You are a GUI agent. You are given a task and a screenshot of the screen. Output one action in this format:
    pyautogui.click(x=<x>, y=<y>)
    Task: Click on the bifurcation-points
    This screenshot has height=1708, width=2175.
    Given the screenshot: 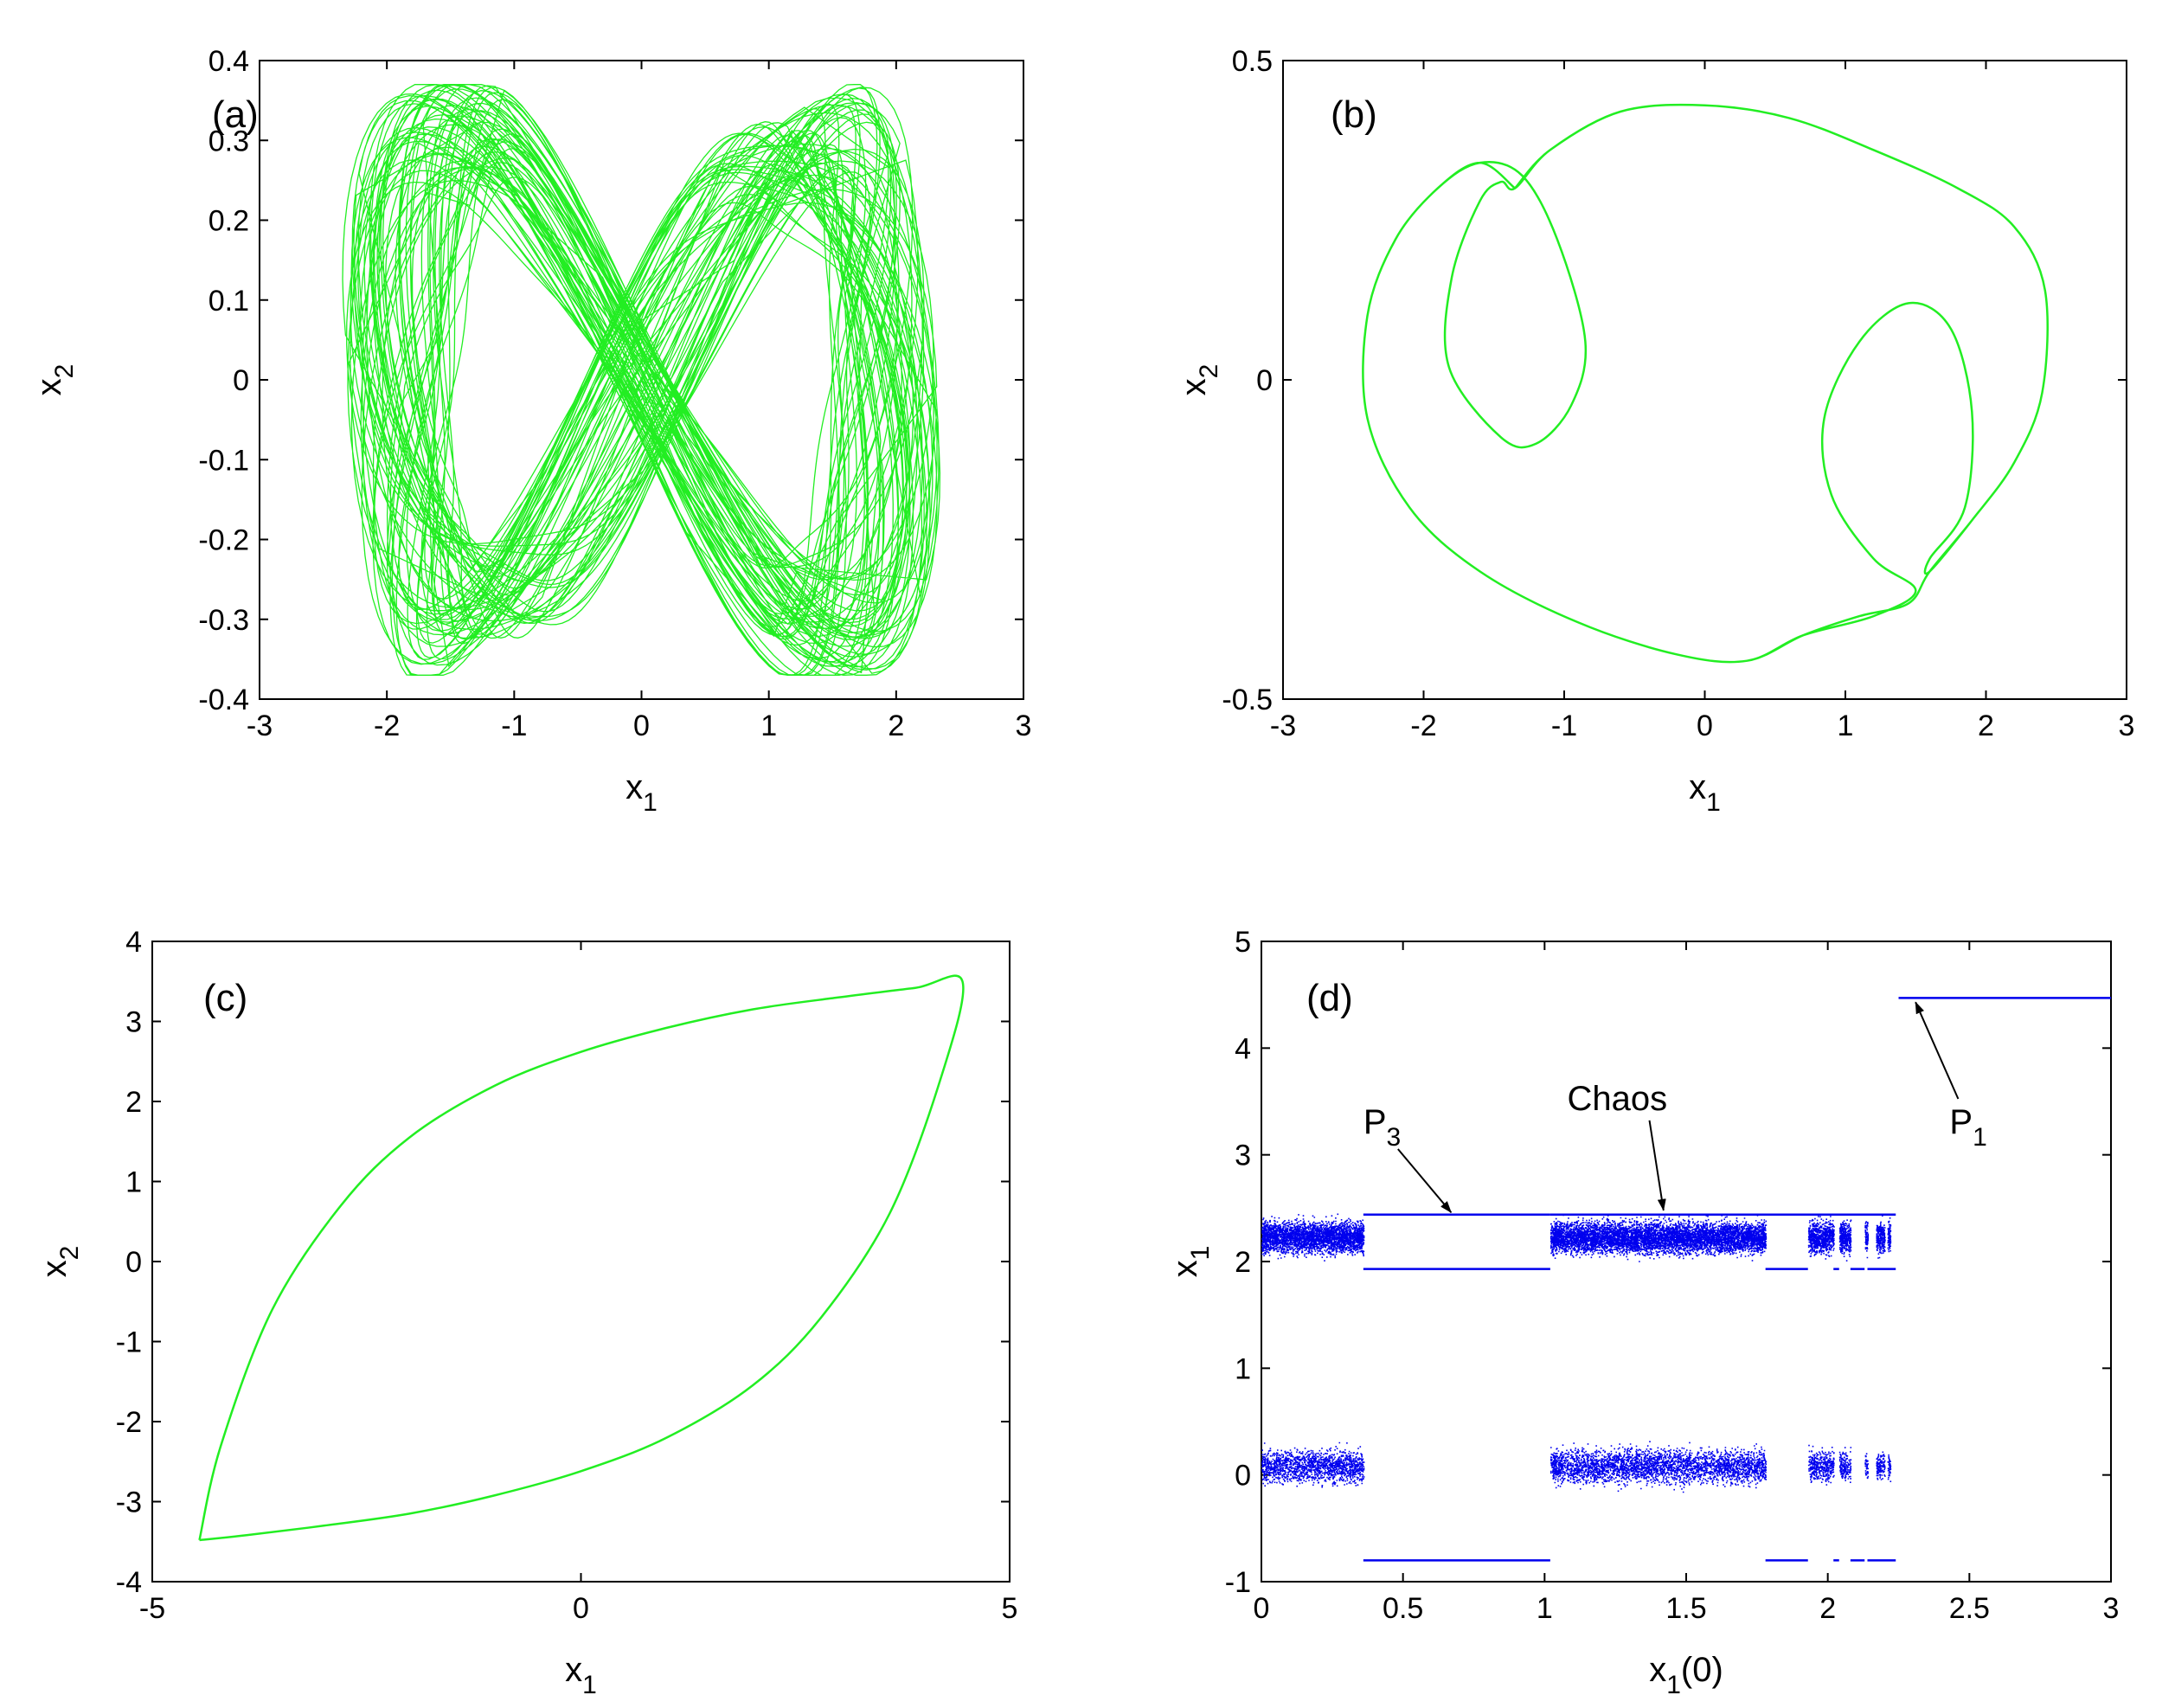 What is the action you would take?
    pyautogui.click(x=1576, y=1353)
    